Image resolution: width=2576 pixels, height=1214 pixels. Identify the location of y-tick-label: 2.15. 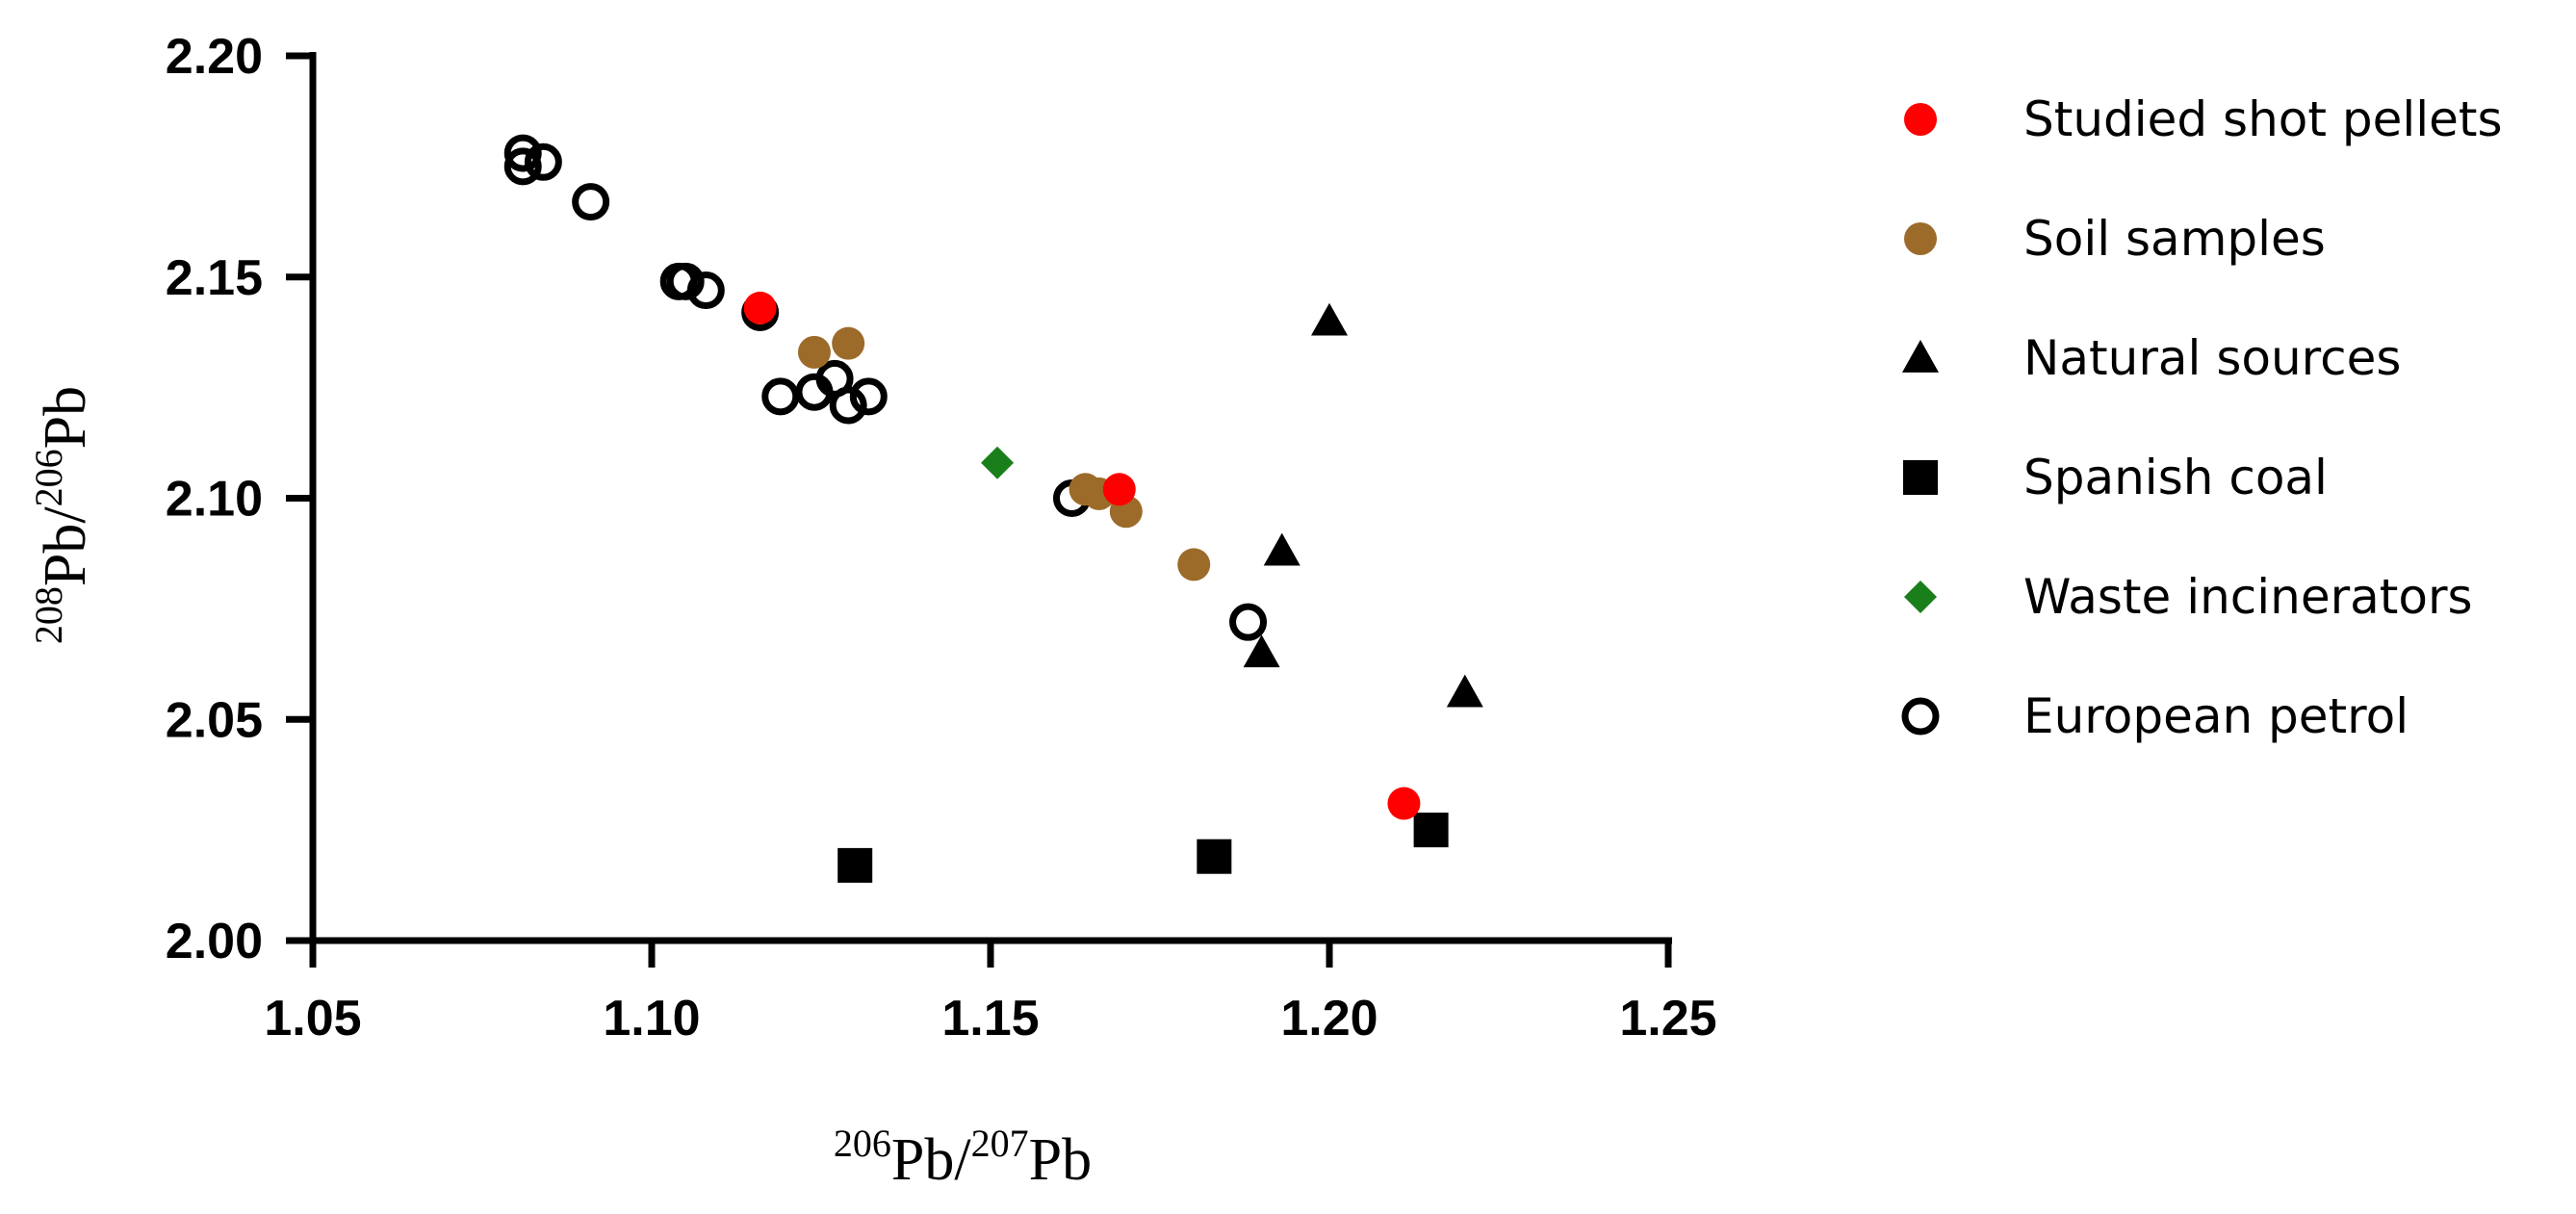
(214, 278).